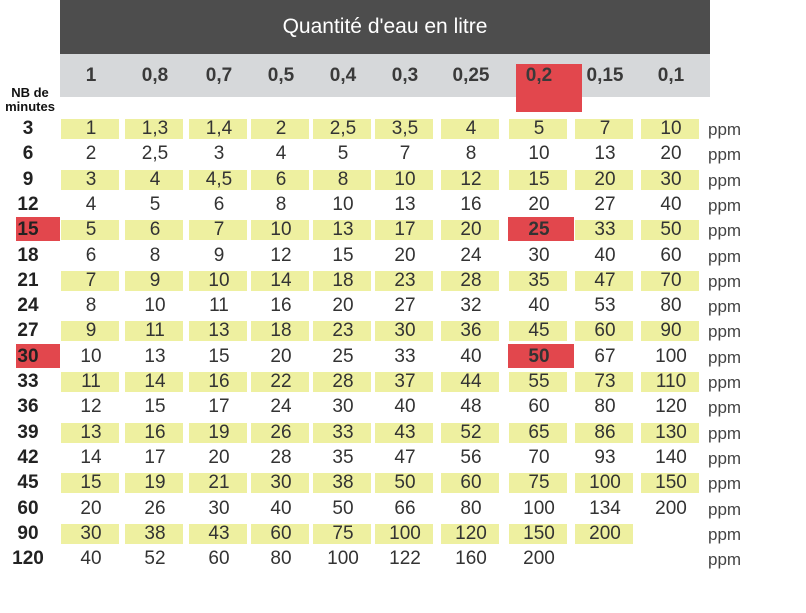 This screenshot has height=613, width=806. What do you see at coordinates (91, 128) in the screenshot?
I see `table-cell: 1` at bounding box center [91, 128].